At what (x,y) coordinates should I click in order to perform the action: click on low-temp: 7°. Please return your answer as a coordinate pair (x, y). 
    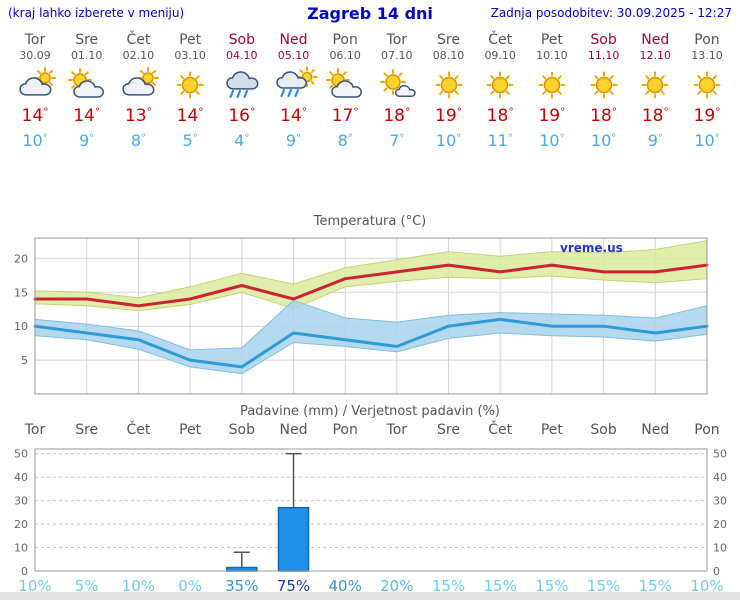
    Looking at the image, I should click on (397, 140).